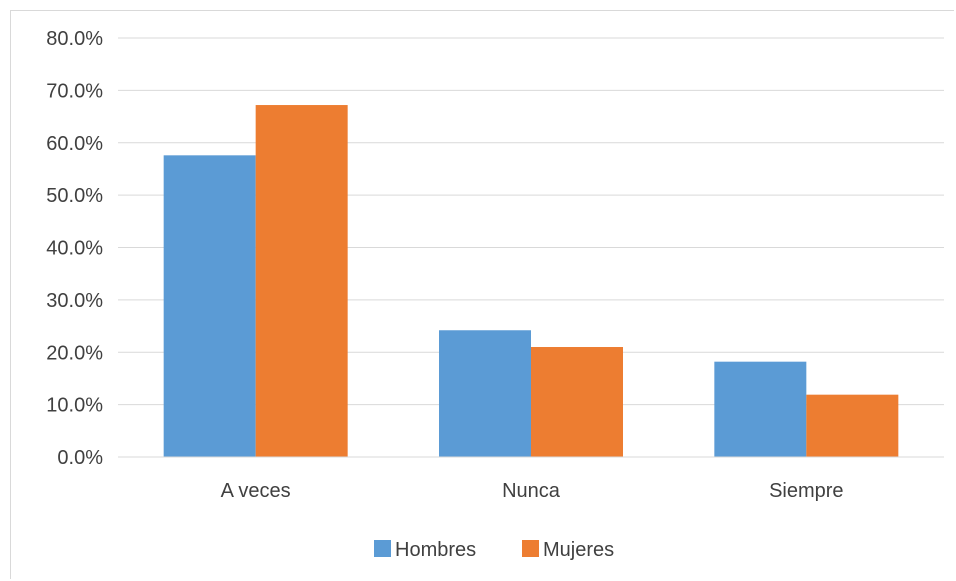  I want to click on x-tick-label: A veces, so click(256, 491).